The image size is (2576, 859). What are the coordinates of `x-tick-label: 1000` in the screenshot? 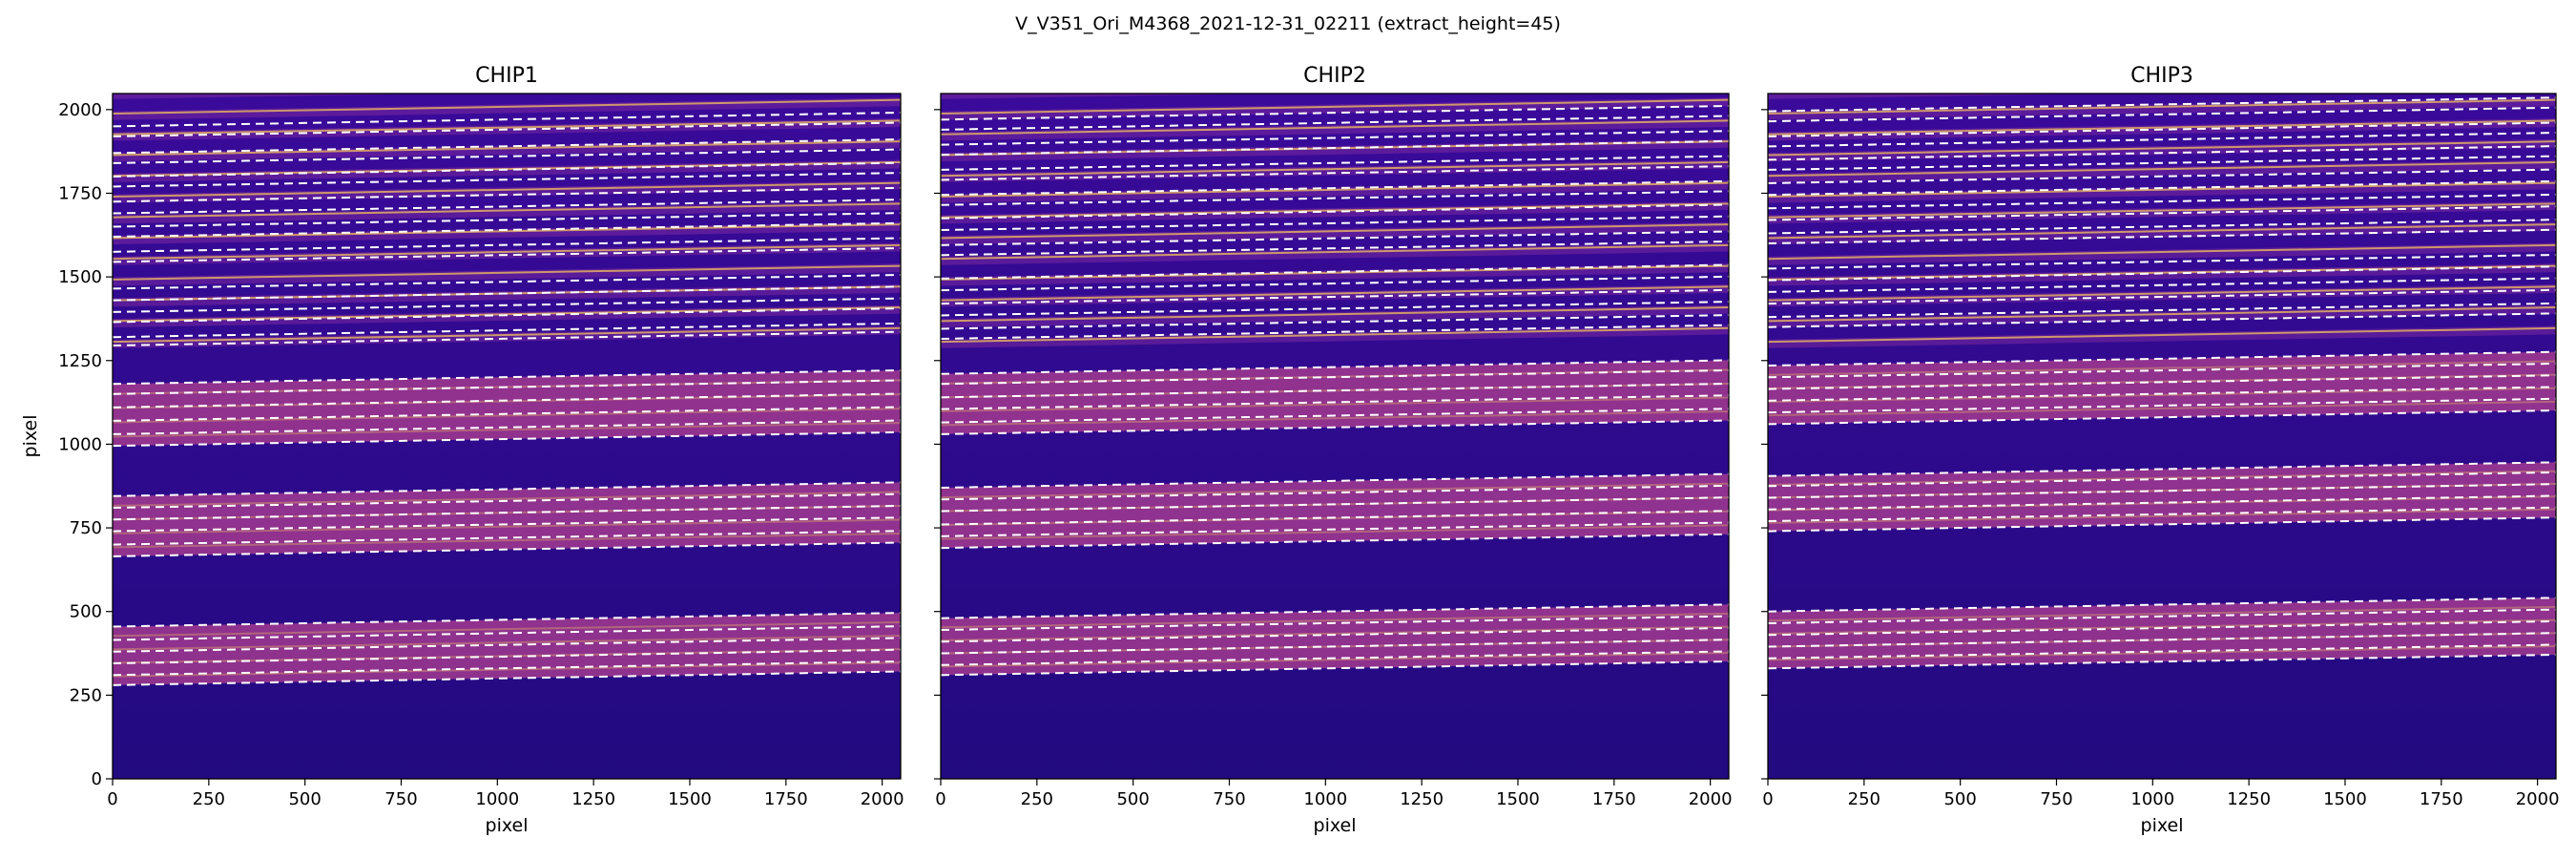 It's located at (497, 799).